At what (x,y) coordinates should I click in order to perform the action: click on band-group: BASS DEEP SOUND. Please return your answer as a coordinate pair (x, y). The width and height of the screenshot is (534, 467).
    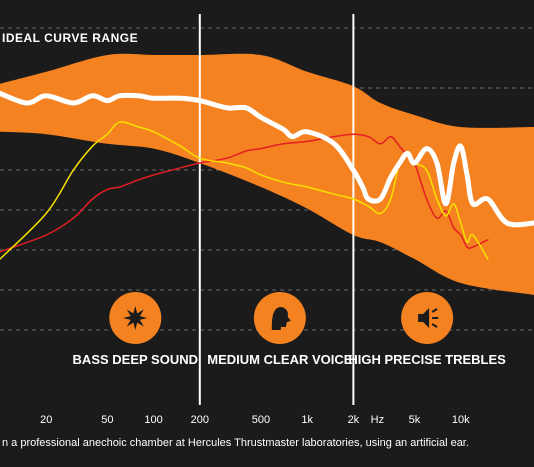
    Looking at the image, I should click on (135, 329).